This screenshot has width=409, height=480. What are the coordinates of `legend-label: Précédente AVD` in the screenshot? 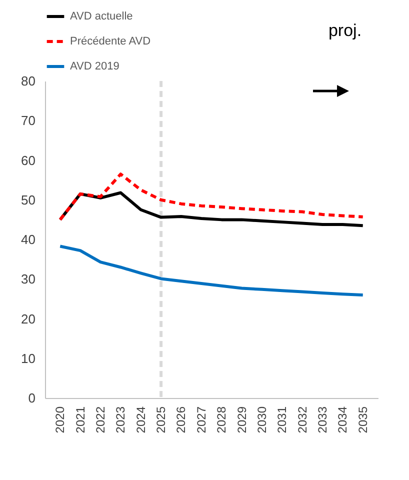 It's located at (110, 42).